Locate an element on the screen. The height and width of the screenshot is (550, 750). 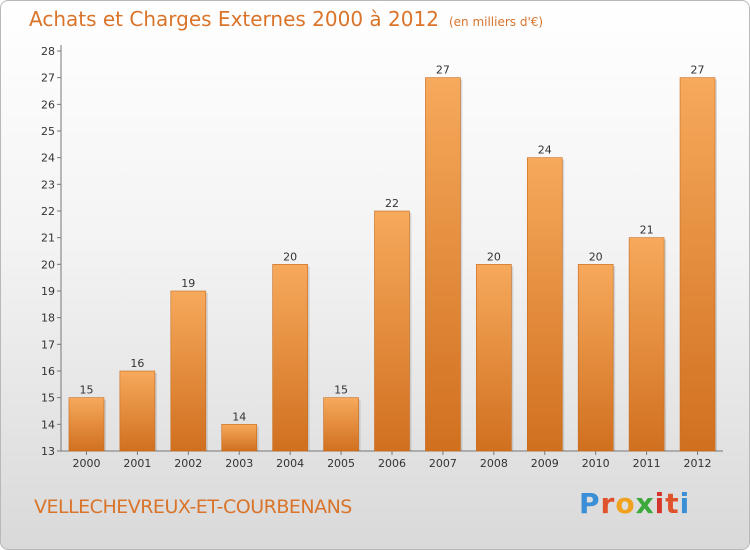
bar-2002 is located at coordinates (188, 371).